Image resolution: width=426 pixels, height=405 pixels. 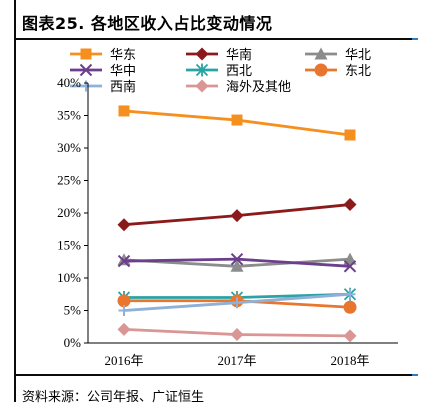 What do you see at coordinates (415, 375) in the screenshot?
I see `accent-tick-bottom` at bounding box center [415, 375].